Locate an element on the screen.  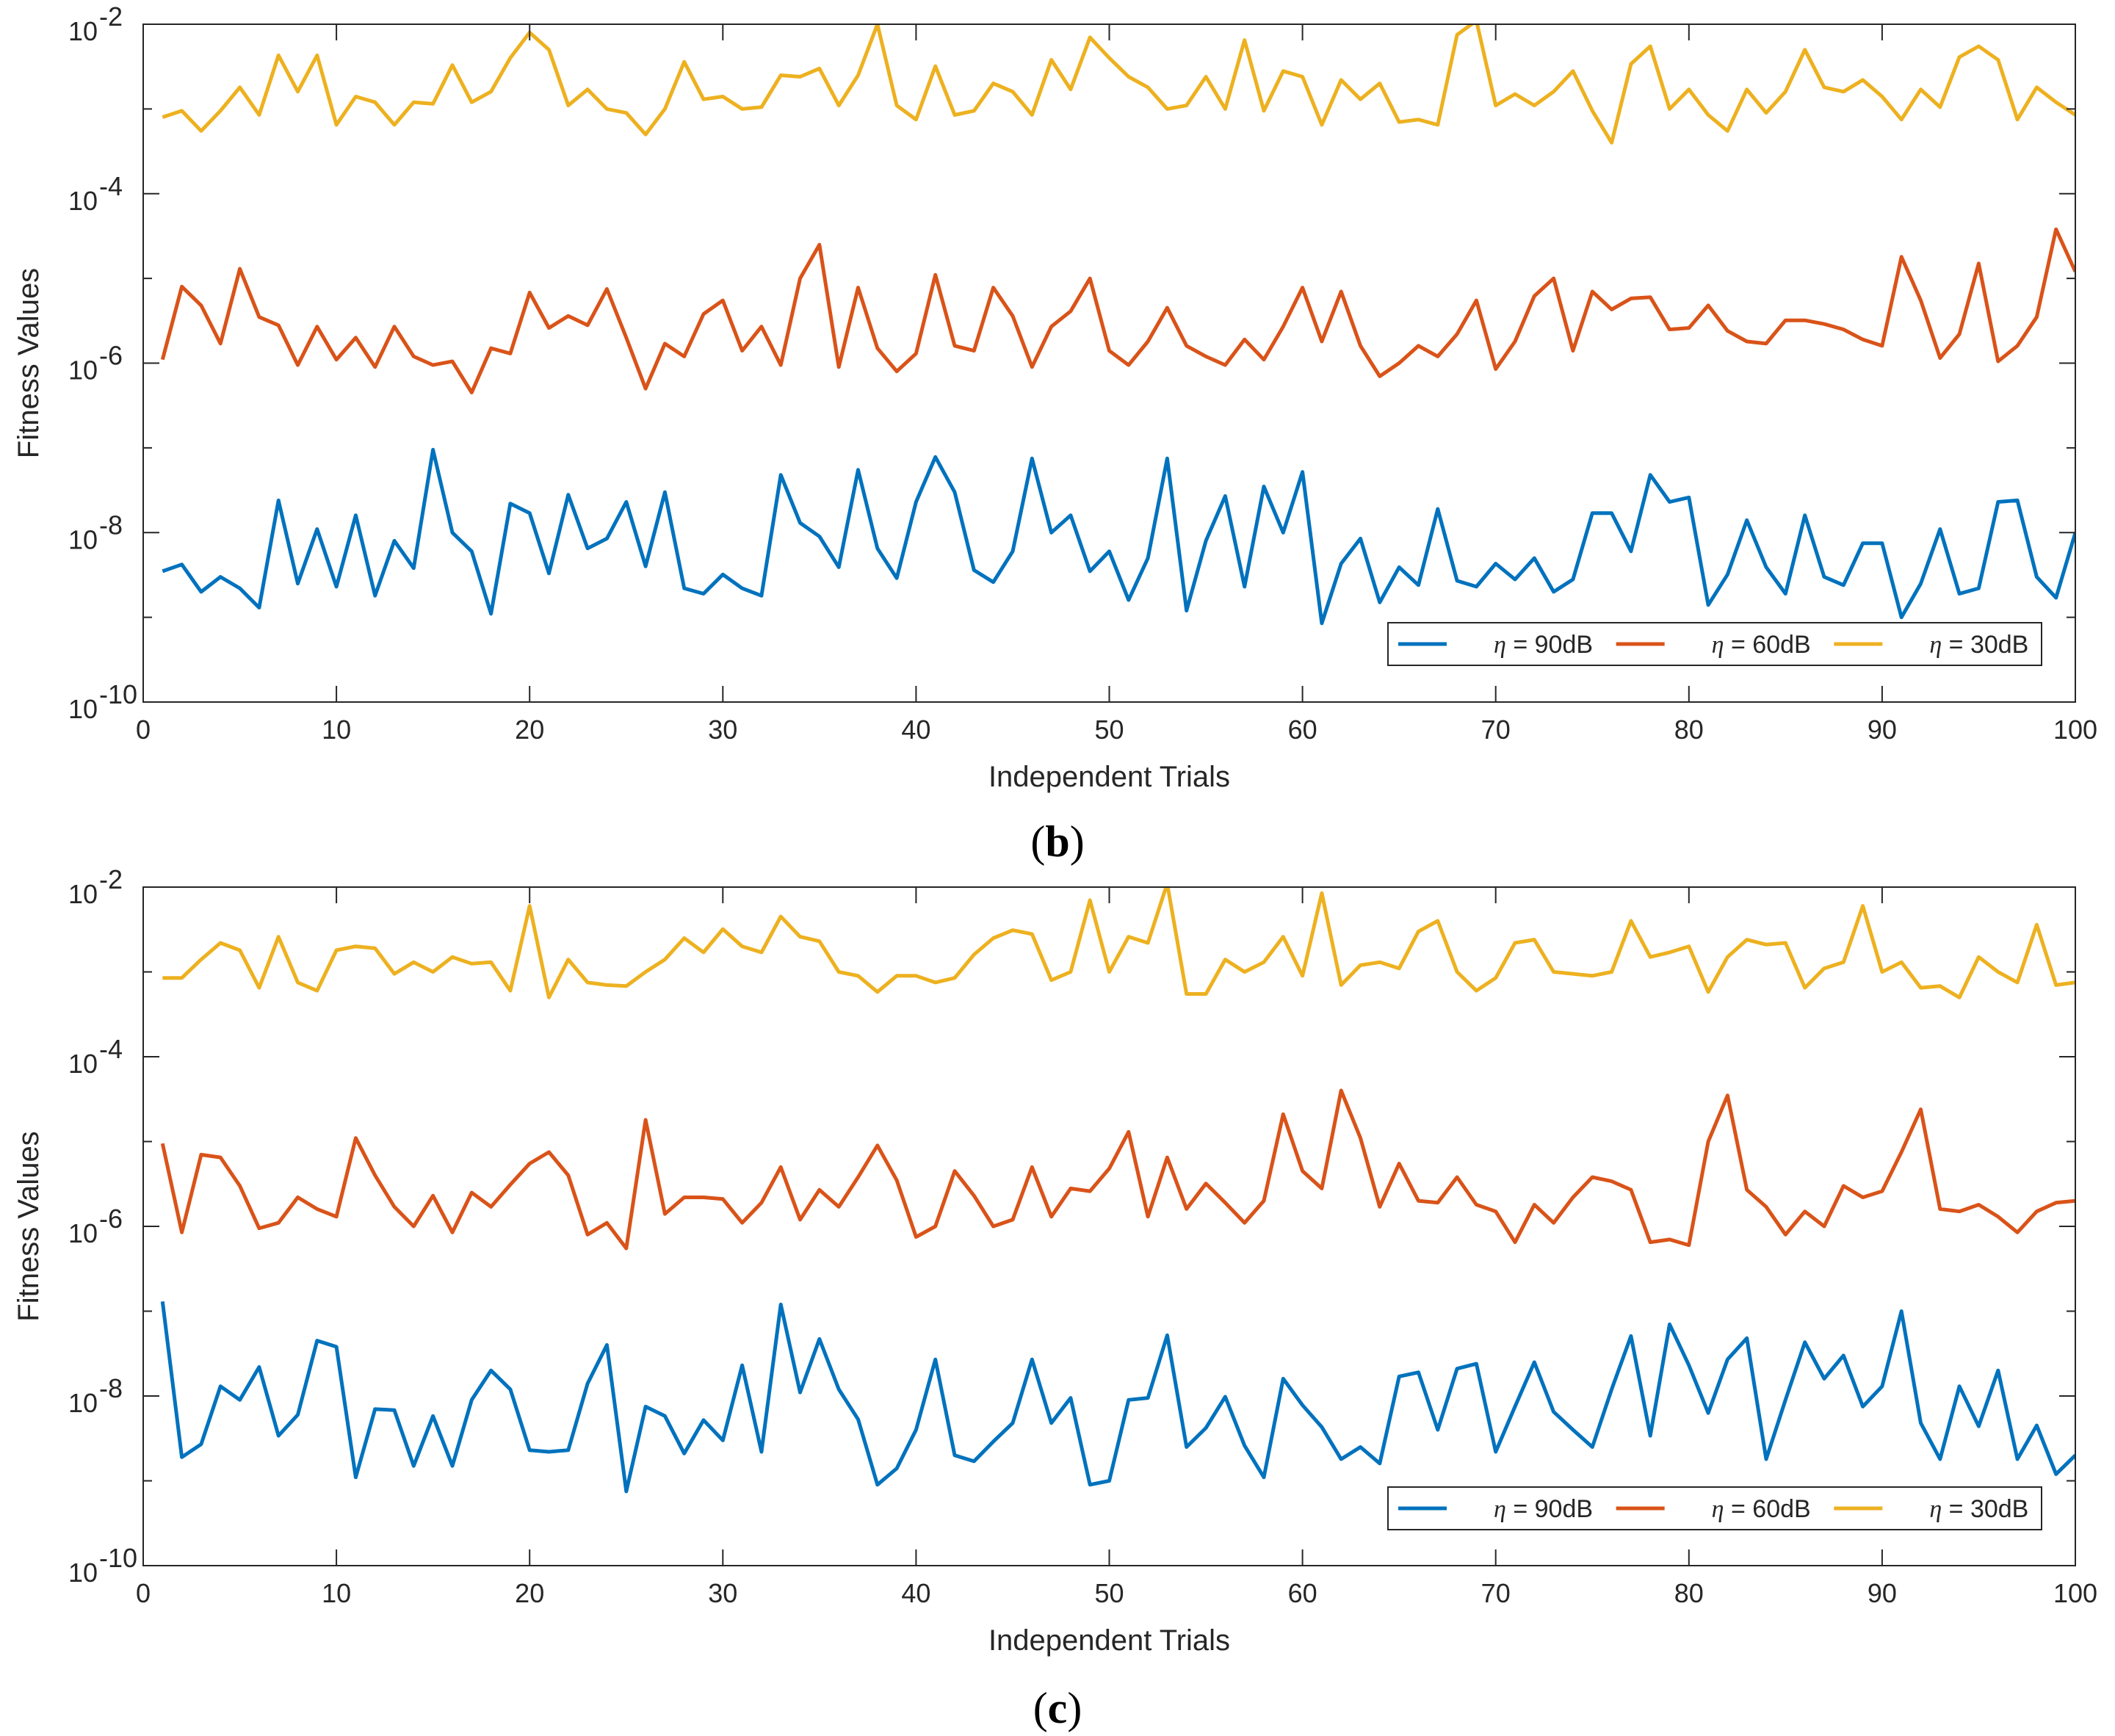
panel-b-legend-label-30dB: η = 30dB is located at coordinates (1978, 645).